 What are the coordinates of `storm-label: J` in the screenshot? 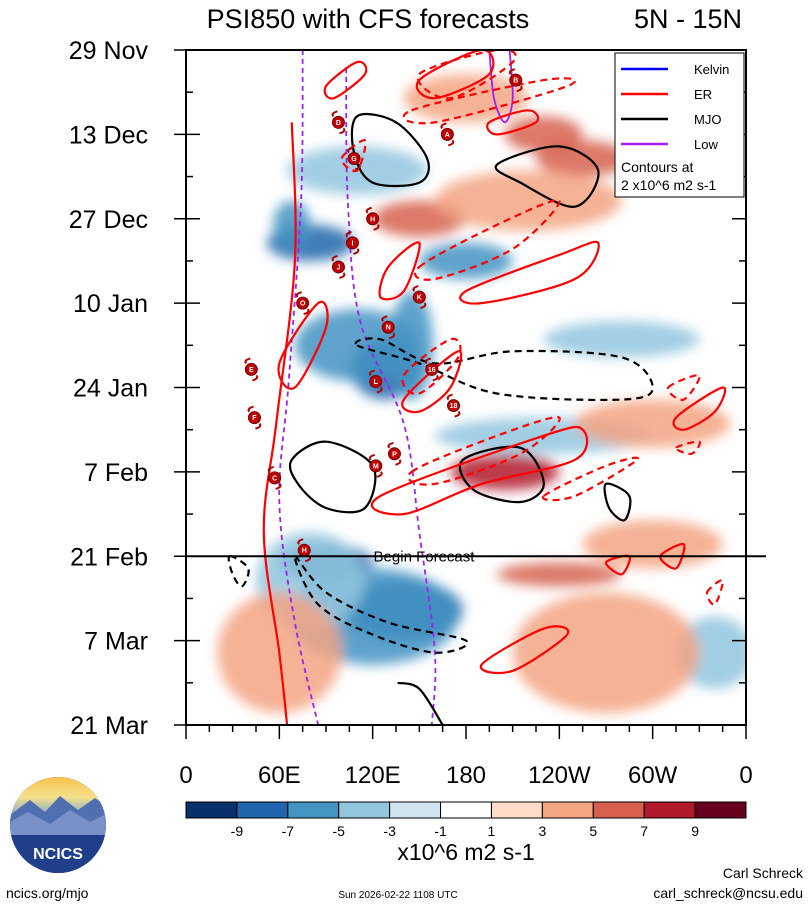 It's located at (338, 267).